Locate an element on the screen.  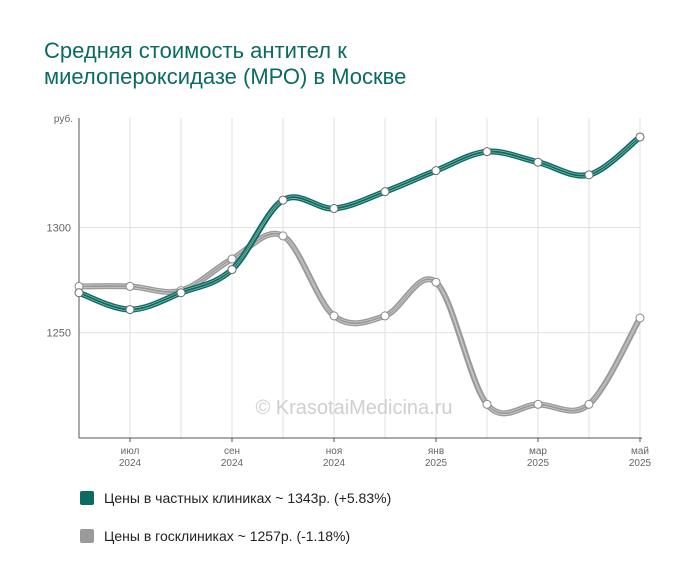
x-tick-label-month: июл is located at coordinates (130, 451).